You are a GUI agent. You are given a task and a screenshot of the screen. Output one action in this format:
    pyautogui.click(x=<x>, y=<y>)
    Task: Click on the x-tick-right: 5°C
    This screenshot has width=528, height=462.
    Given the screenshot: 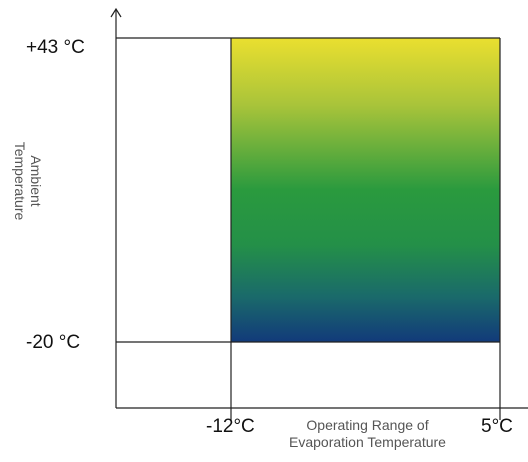 What is the action you would take?
    pyautogui.click(x=497, y=426)
    